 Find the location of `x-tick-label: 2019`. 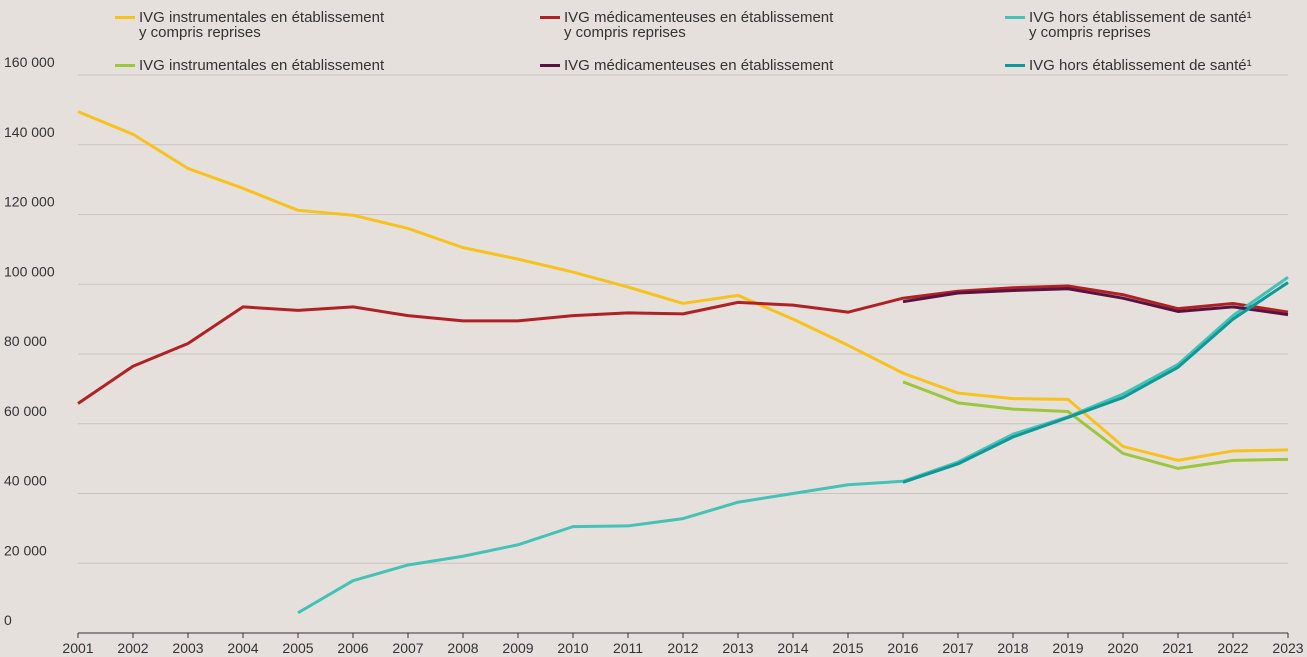

x-tick-label: 2019 is located at coordinates (1067, 648).